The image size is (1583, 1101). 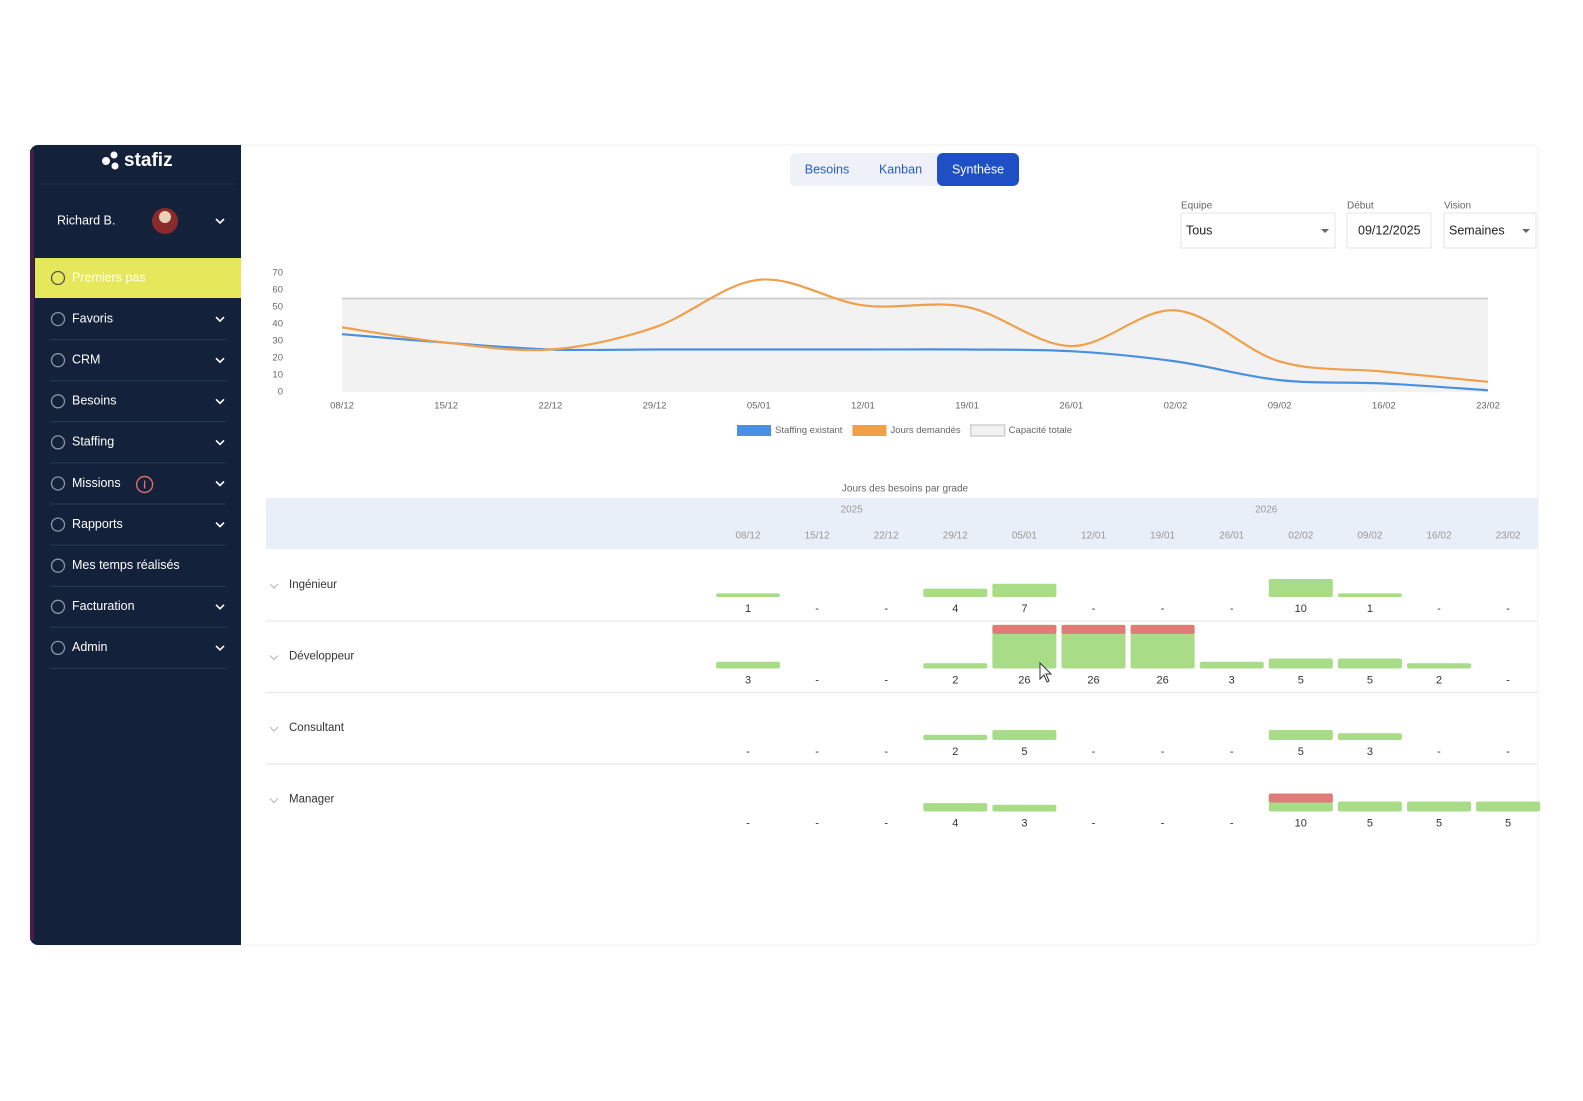 What do you see at coordinates (312, 800) in the screenshot?
I see `grade-label: Manager` at bounding box center [312, 800].